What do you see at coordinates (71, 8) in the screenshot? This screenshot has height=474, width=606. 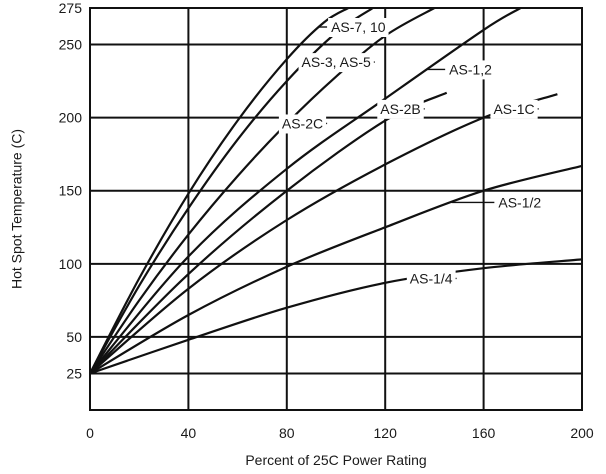 I see `y-tick-label-275: 275` at bounding box center [71, 8].